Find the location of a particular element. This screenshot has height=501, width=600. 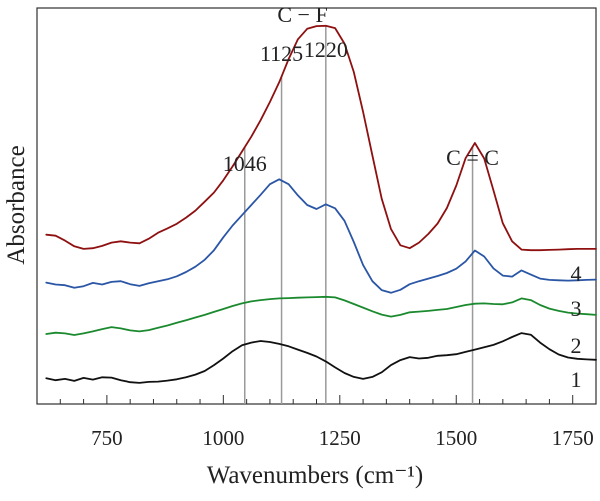

annotation-0: 1046 is located at coordinates (245, 163).